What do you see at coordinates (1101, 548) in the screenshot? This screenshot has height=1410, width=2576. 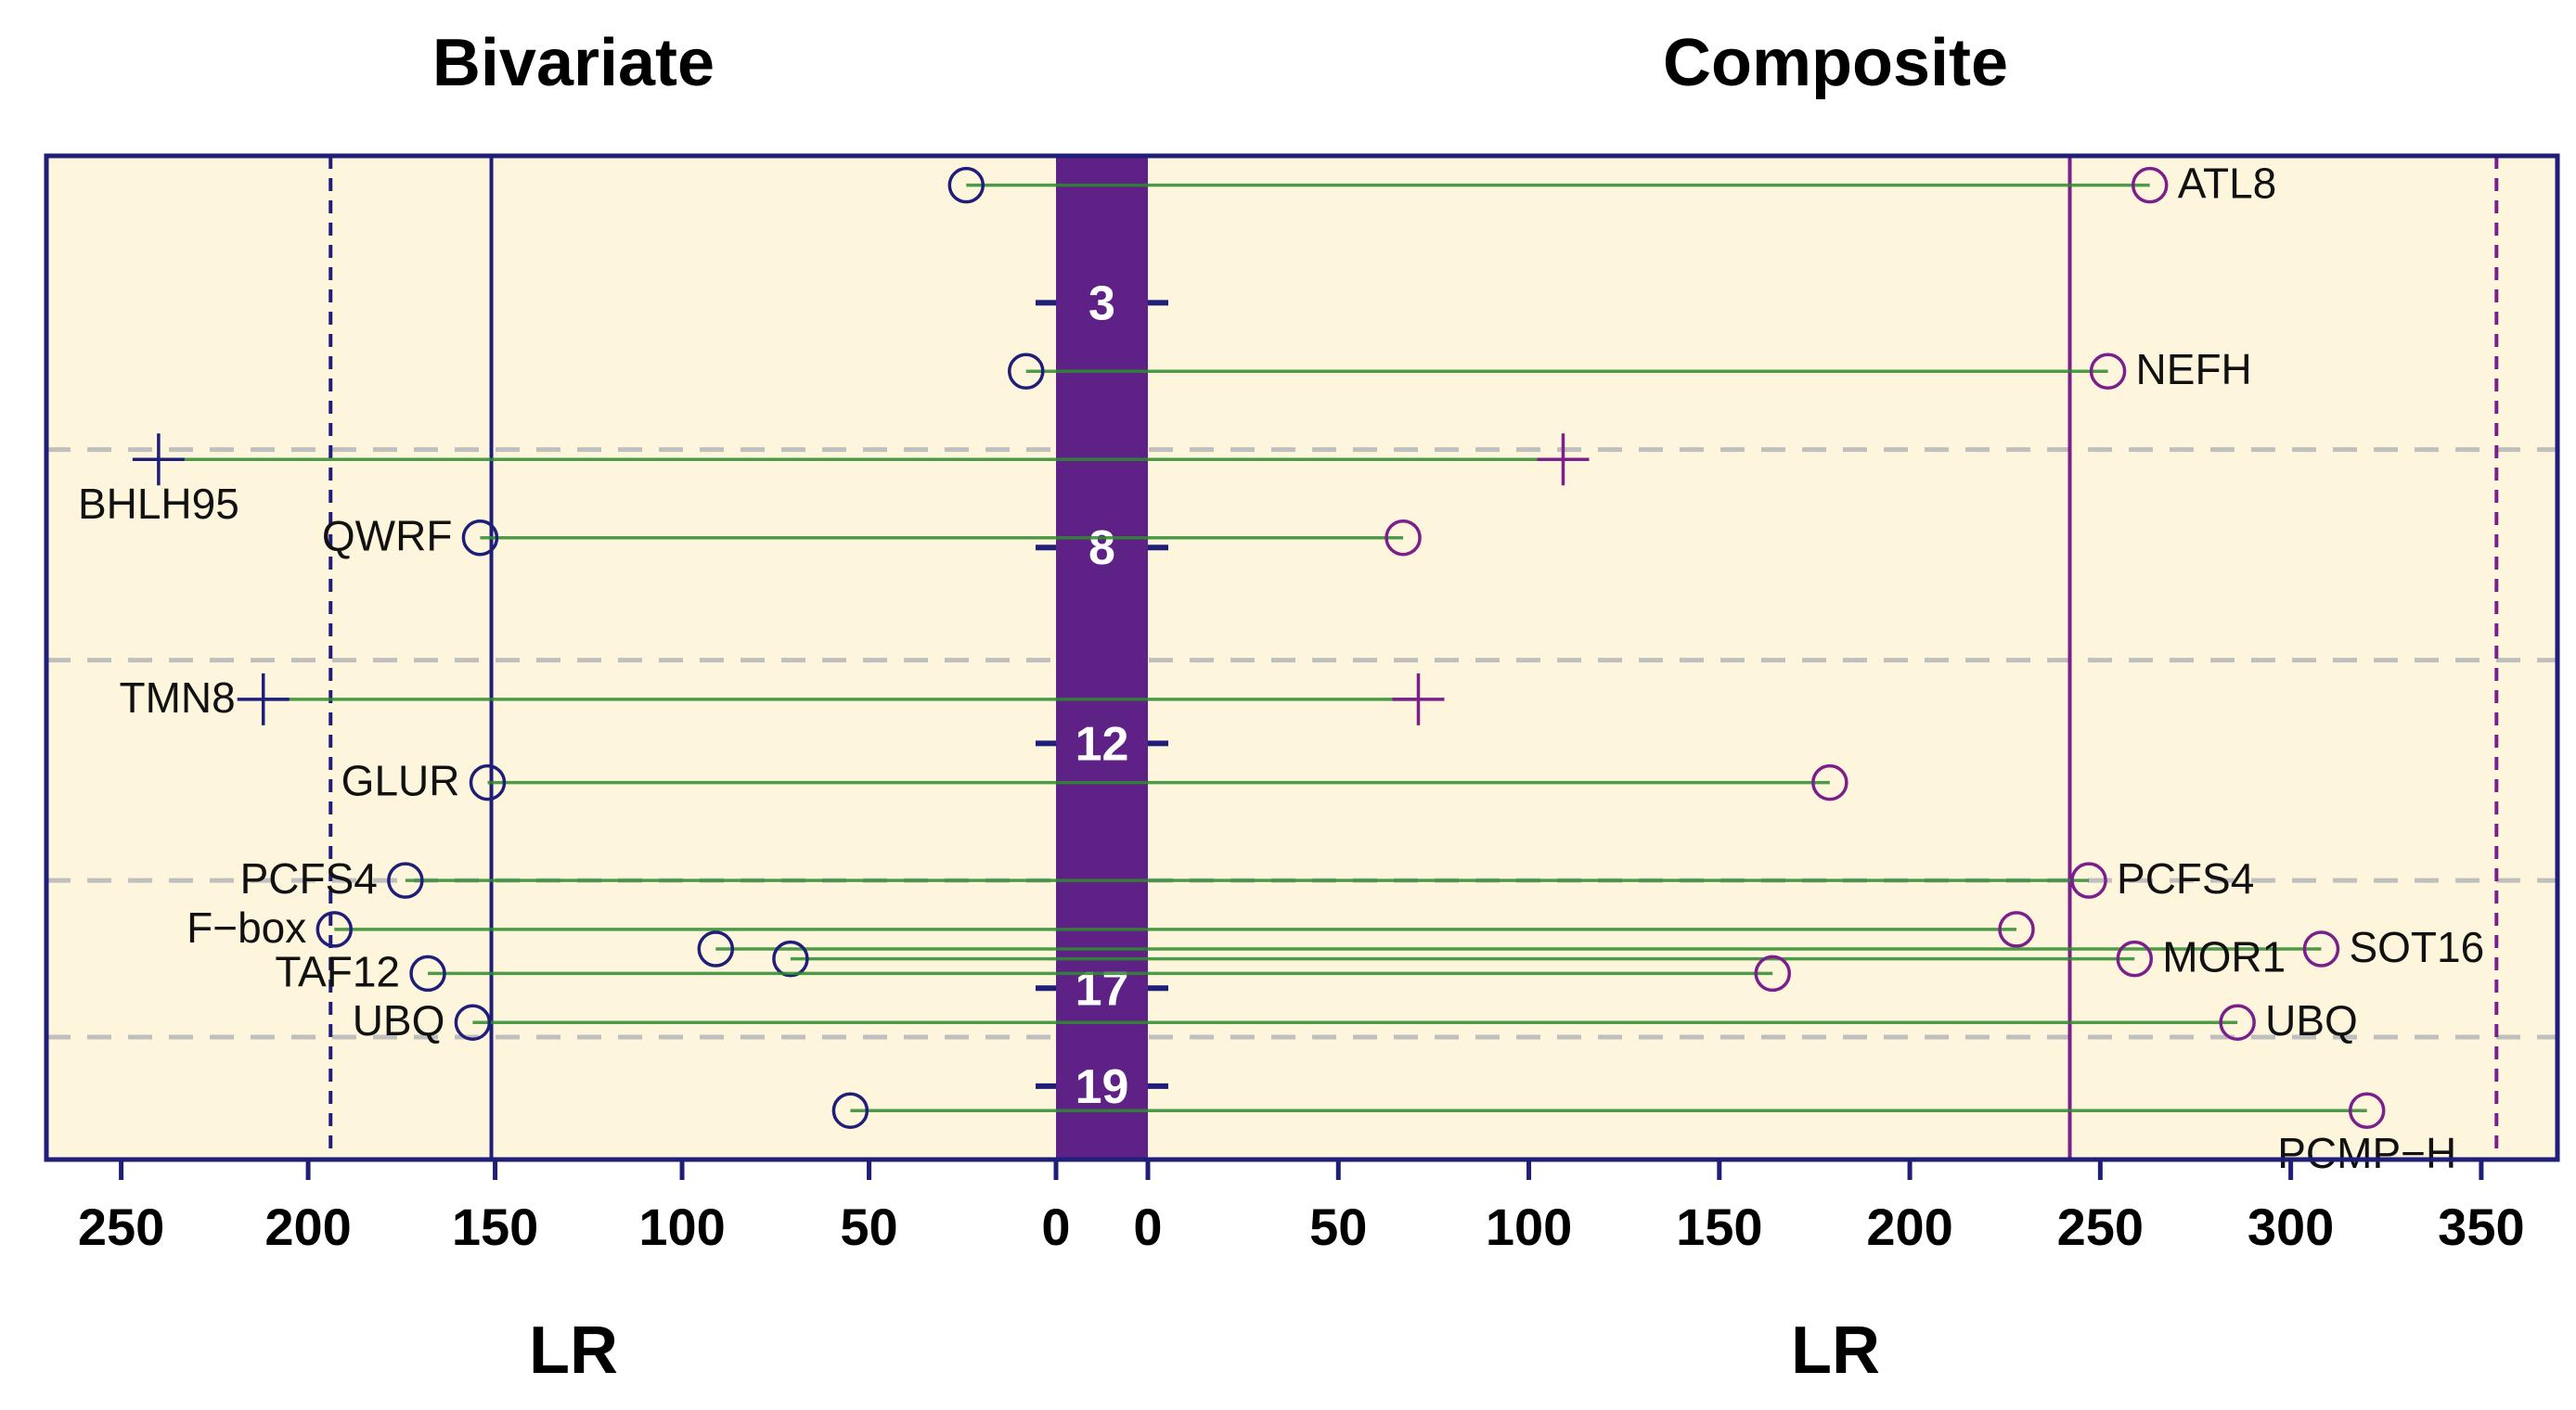 I see `chromosome-label: 8` at bounding box center [1101, 548].